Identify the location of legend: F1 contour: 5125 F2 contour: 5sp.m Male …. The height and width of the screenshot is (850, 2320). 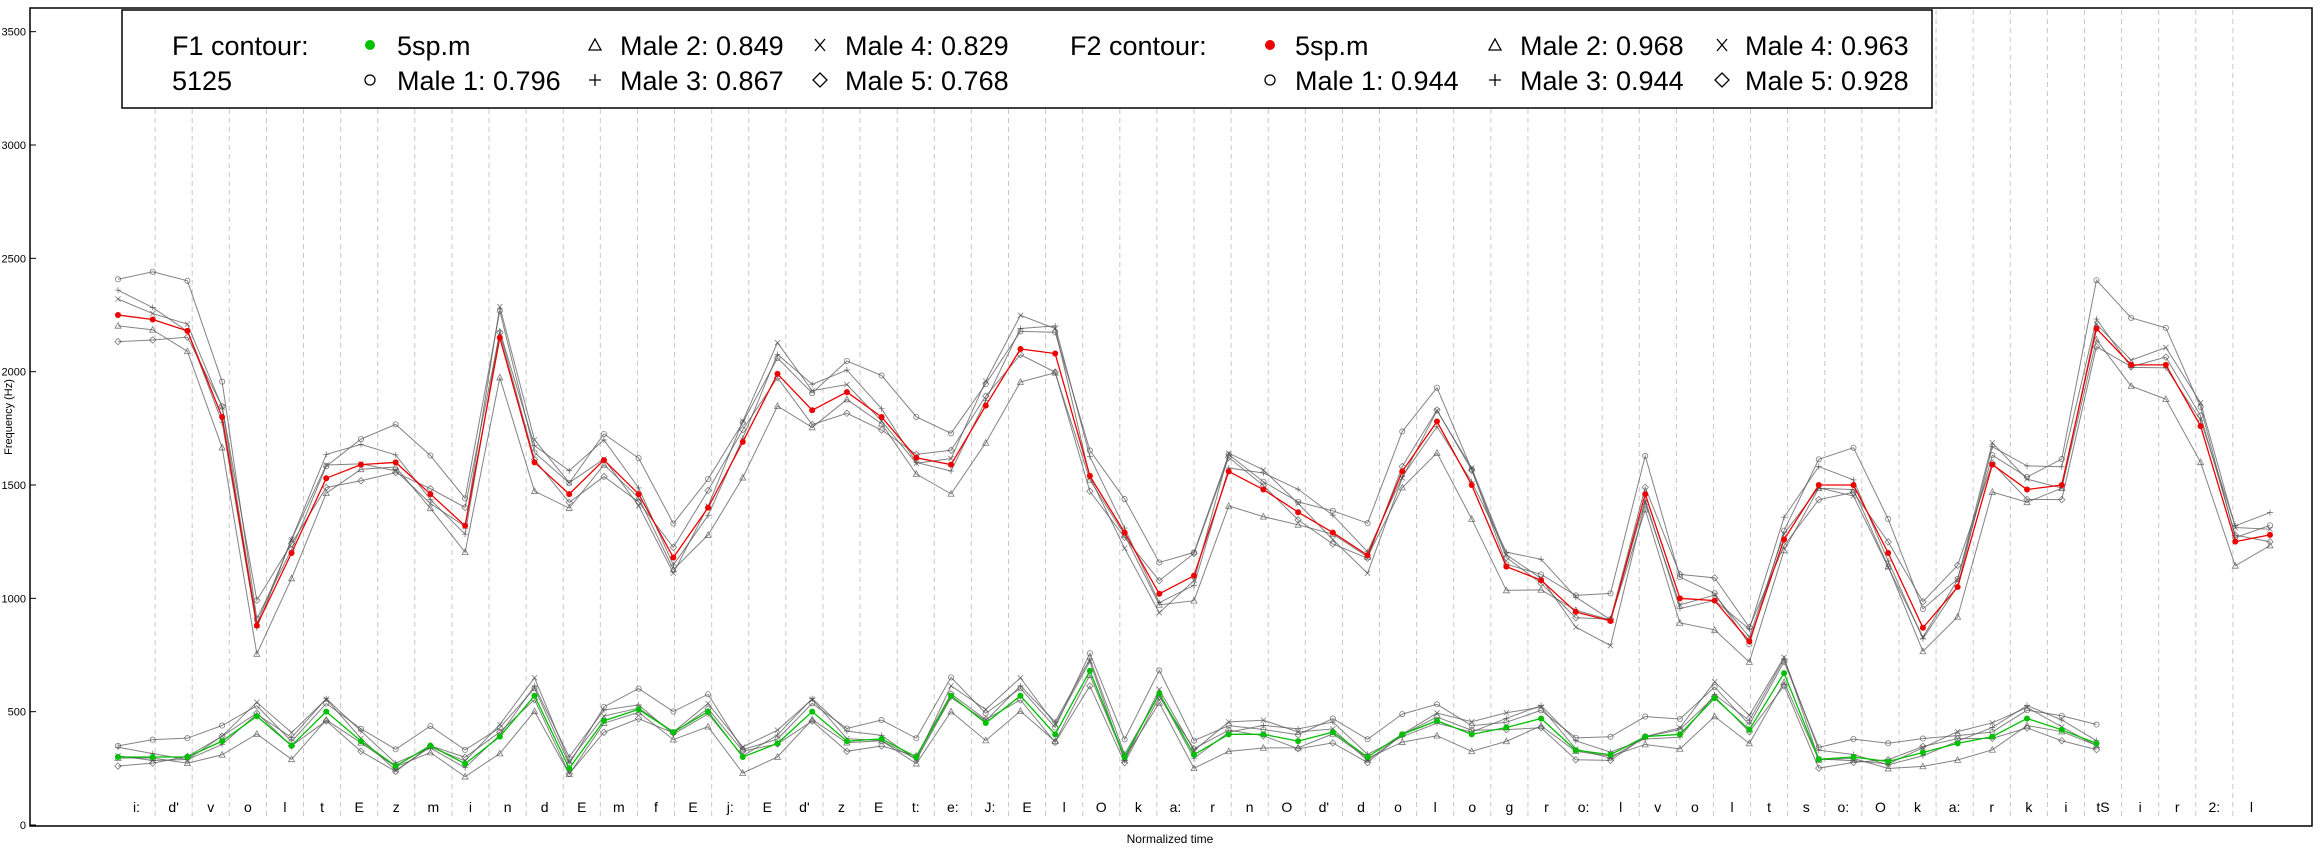
(1027, 59).